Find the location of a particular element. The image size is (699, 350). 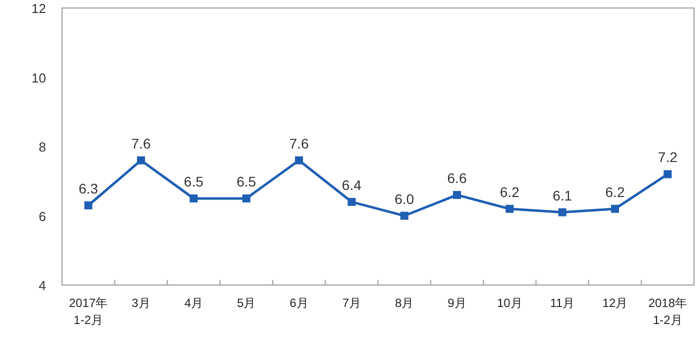

y-tick-label: 8 is located at coordinates (42, 147).